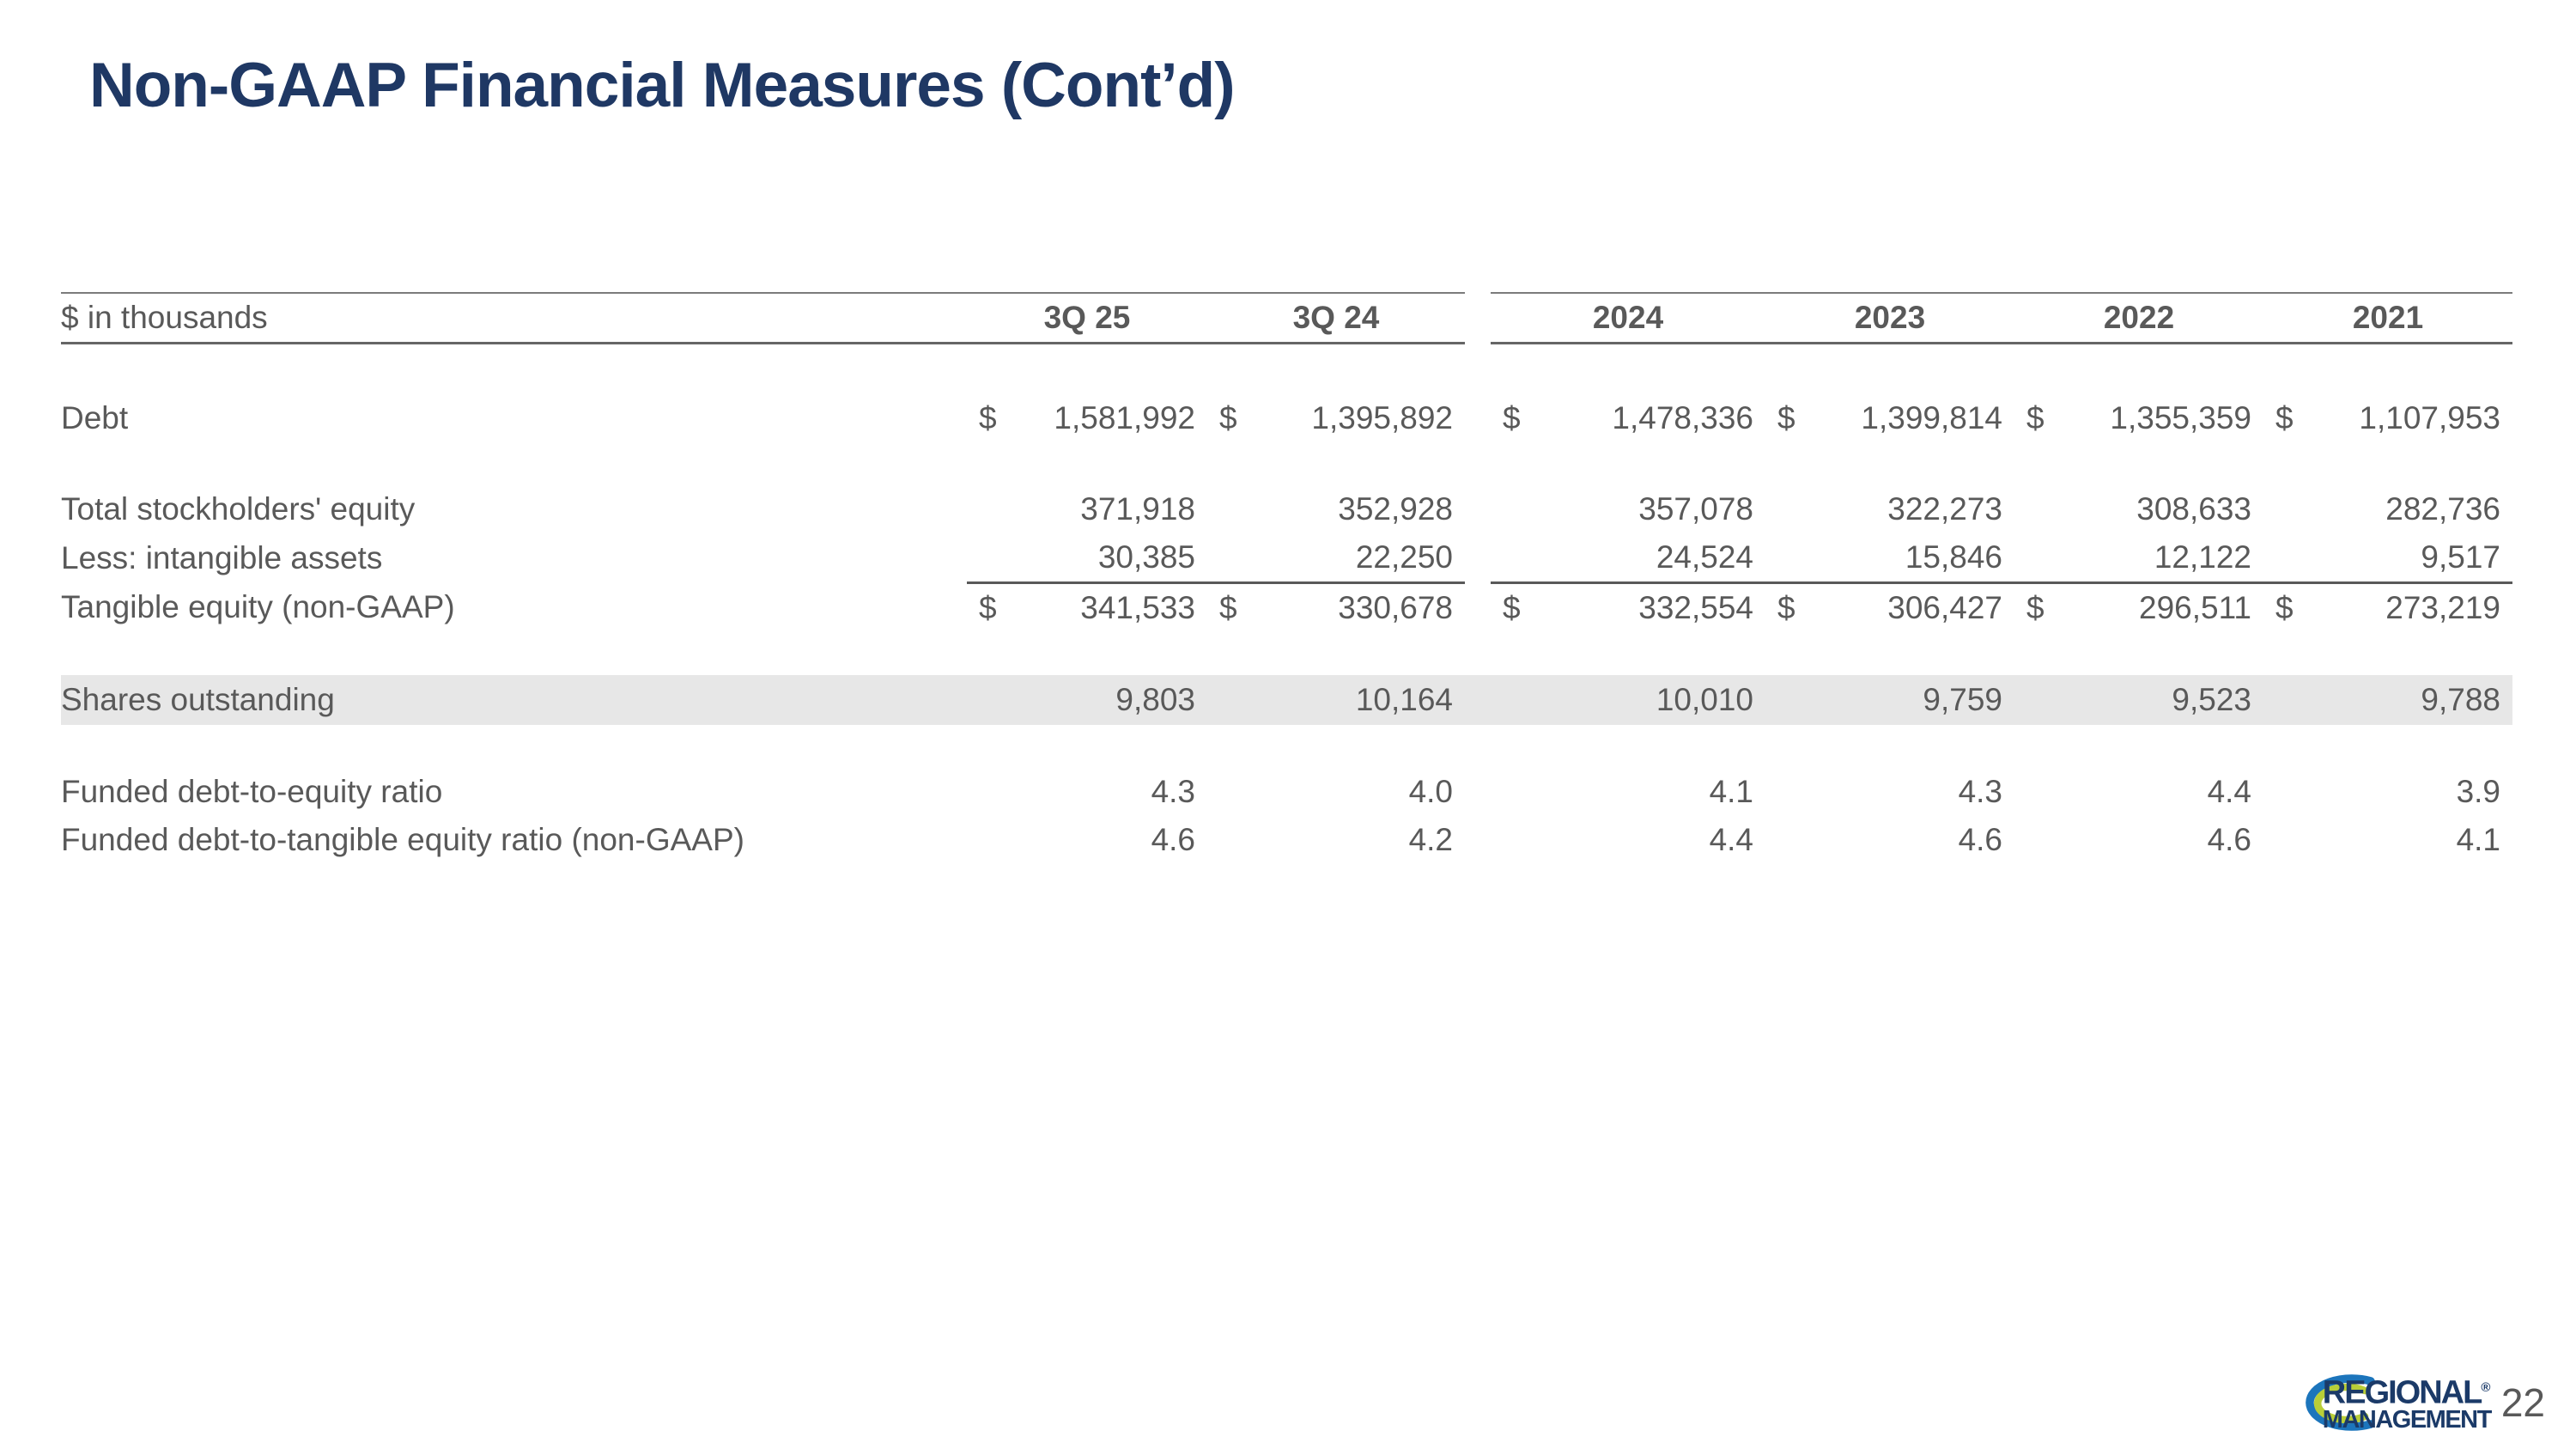 This screenshot has height=1449, width=2576. I want to click on table-cell: $306,427, so click(1889, 608).